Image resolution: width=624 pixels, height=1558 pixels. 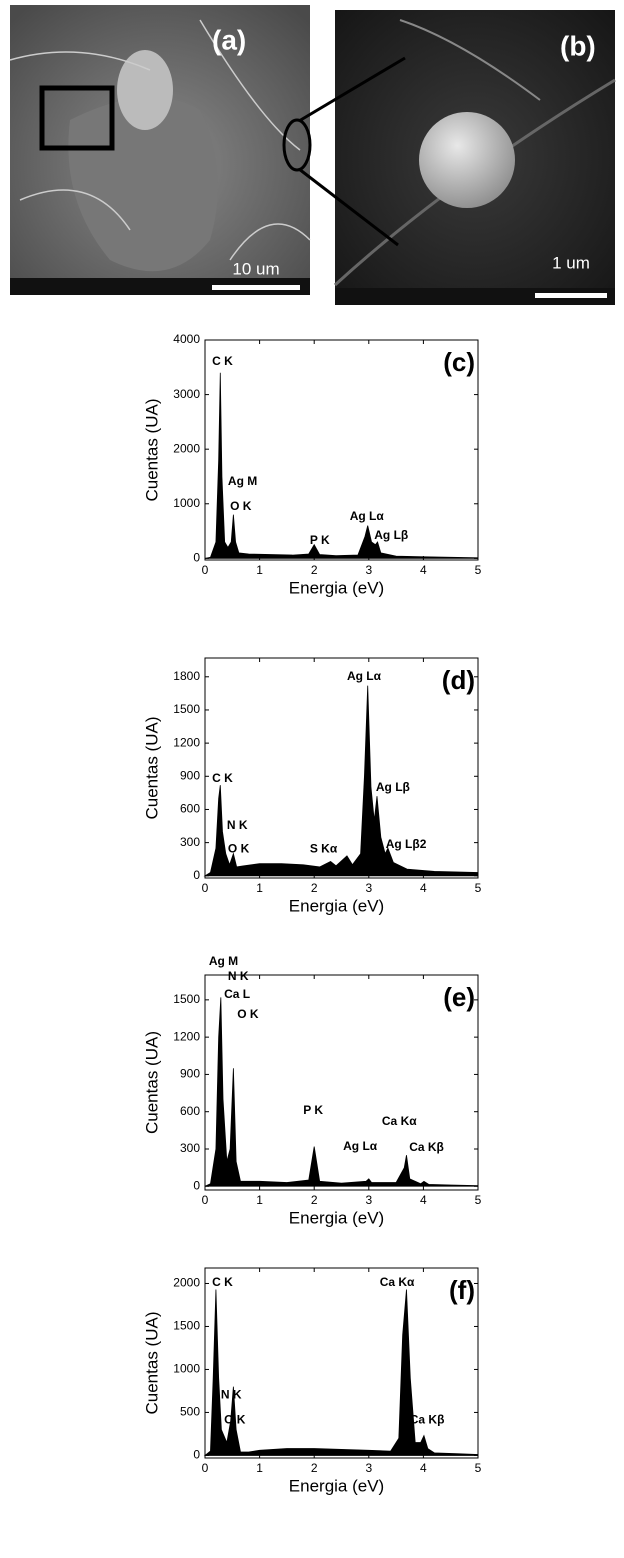 What do you see at coordinates (578, 45) in the screenshot?
I see `image-label: (b)` at bounding box center [578, 45].